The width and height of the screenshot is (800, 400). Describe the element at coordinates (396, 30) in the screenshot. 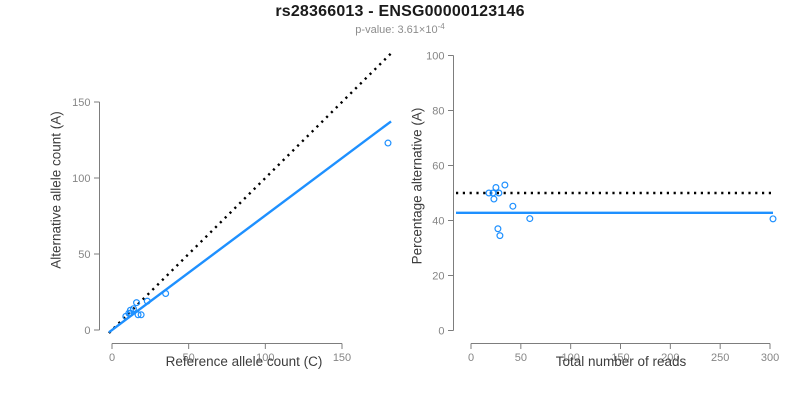

I see `pvalue-text: p-value: 3.61×10` at that location.